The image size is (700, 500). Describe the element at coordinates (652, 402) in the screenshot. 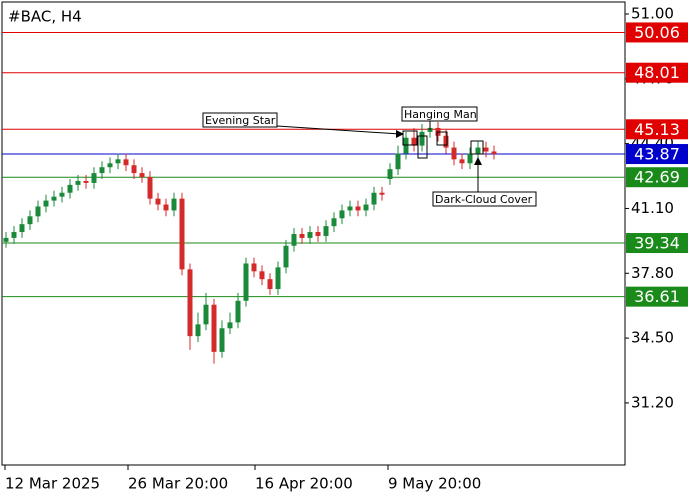

I see `y-tick-label: 31.20` at that location.